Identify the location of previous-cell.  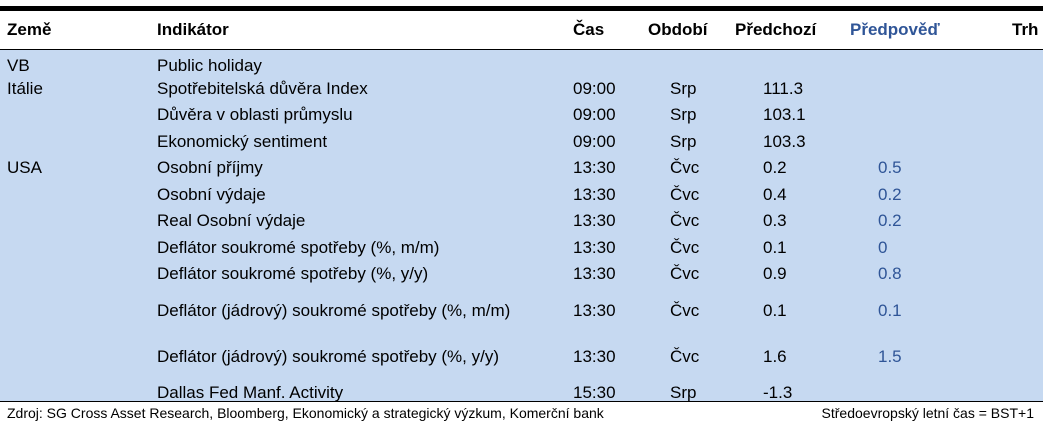
(786, 62).